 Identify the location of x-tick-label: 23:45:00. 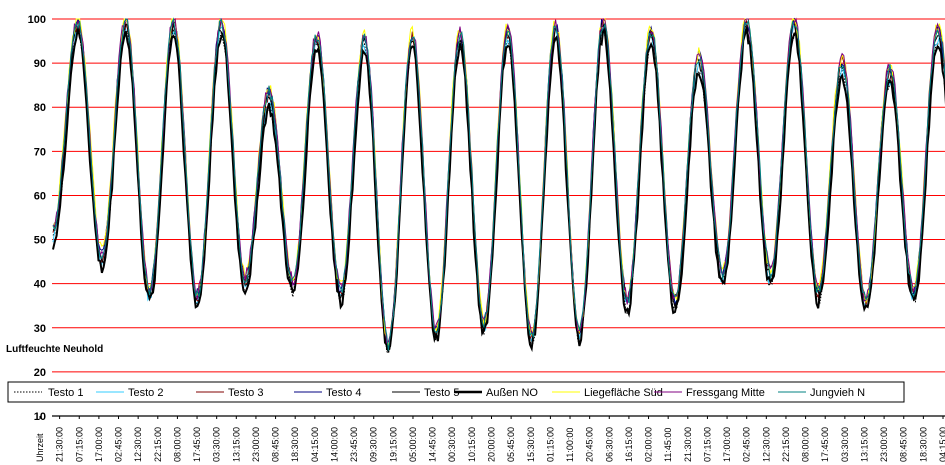
(354, 444).